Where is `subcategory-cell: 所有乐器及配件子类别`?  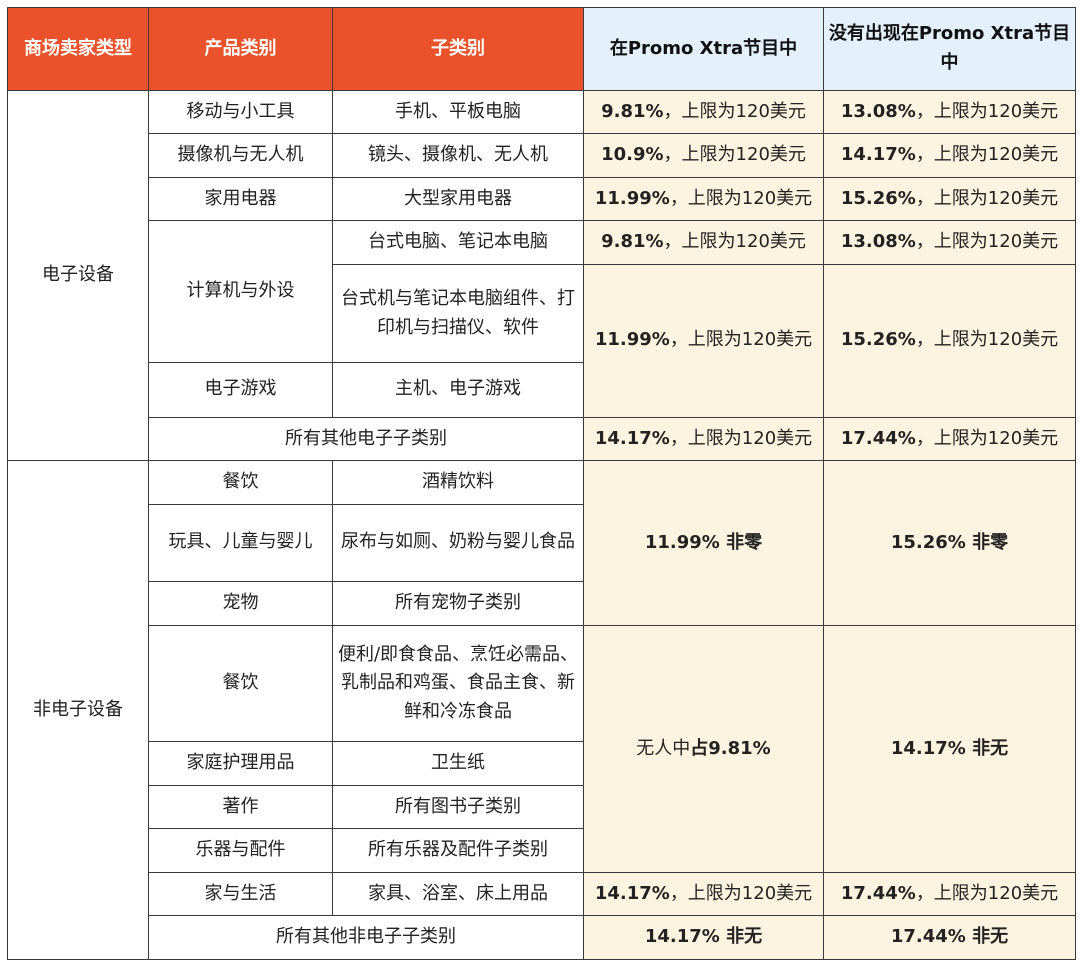 subcategory-cell: 所有乐器及配件子类别 is located at coordinates (458, 850).